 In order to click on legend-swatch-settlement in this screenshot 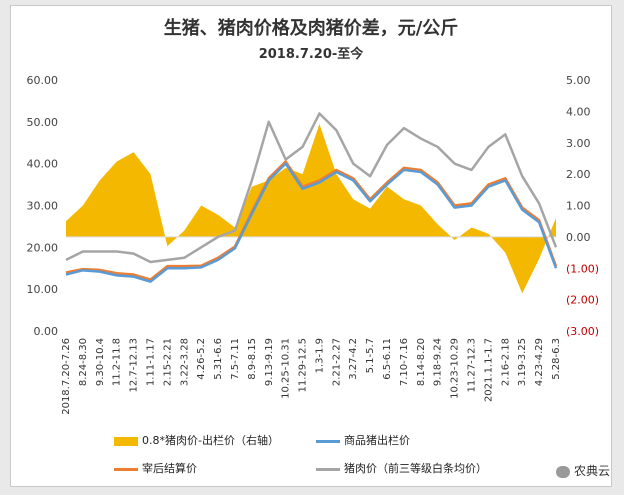, I will do `click(126, 469)`.